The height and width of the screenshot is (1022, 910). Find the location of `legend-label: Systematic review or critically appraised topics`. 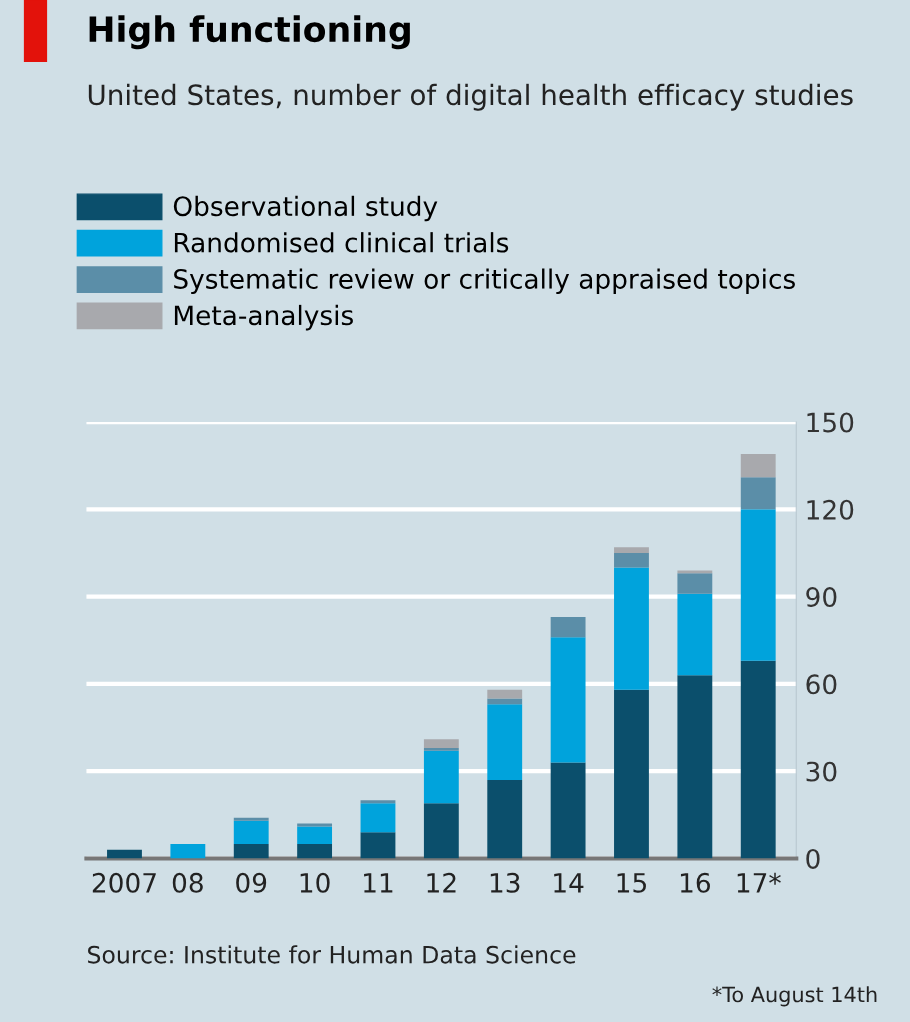

legend-label: Systematic review or critically appraised topics is located at coordinates (484, 281).